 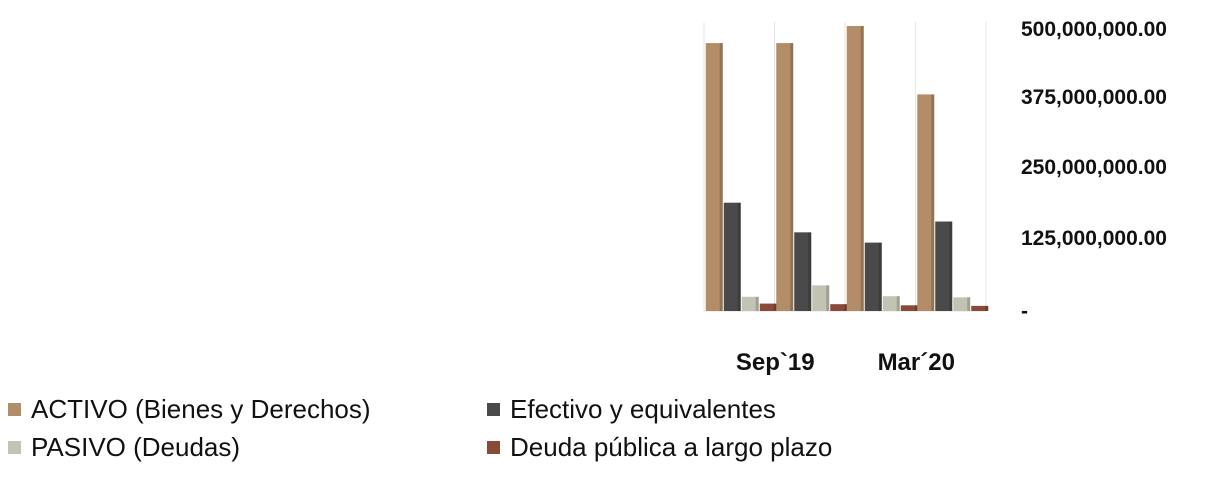 I want to click on y-tick-label: 375,000,000.00, so click(x=1094, y=97).